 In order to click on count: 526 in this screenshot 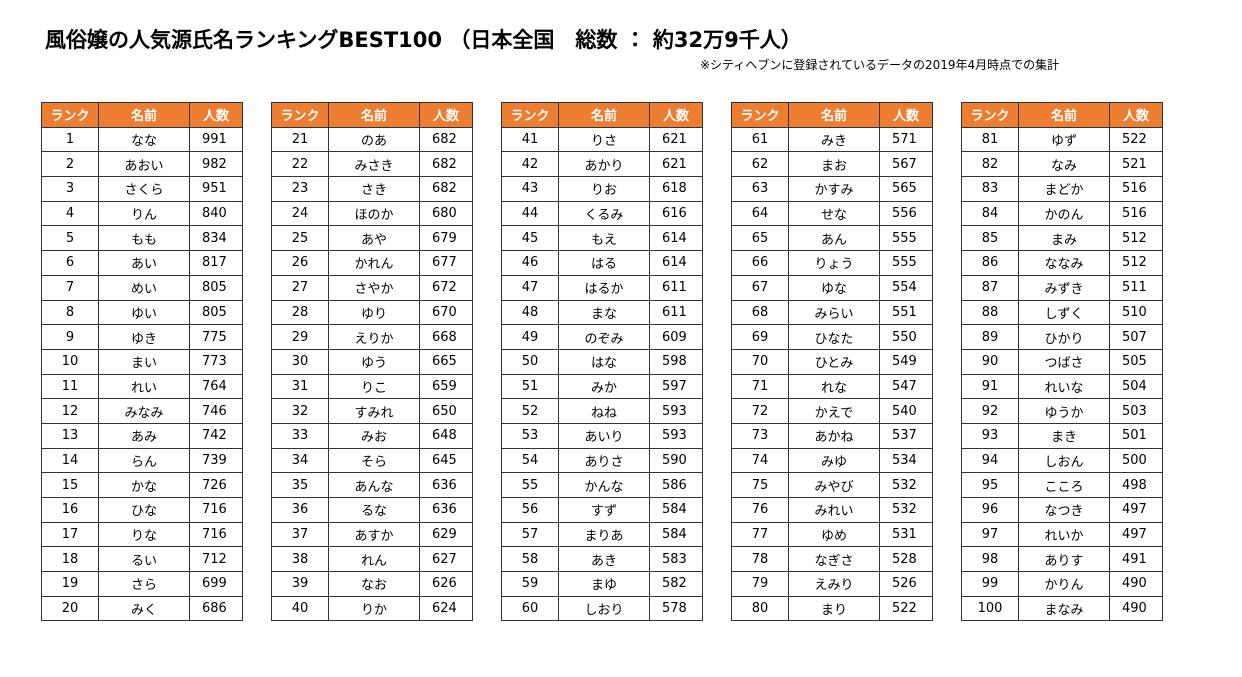, I will do `click(906, 584)`.